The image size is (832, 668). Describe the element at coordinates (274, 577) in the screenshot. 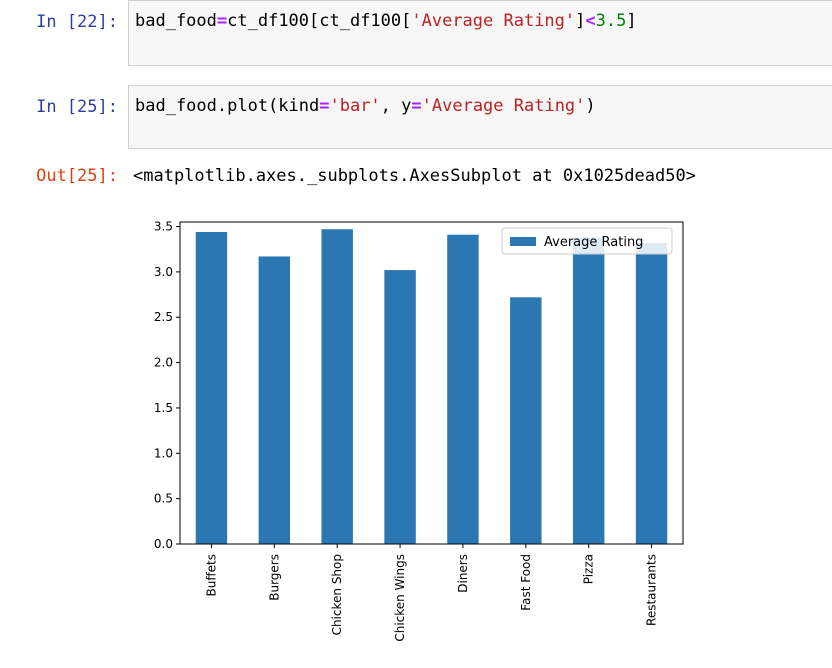

I see `x-tick-label: Burgers` at that location.